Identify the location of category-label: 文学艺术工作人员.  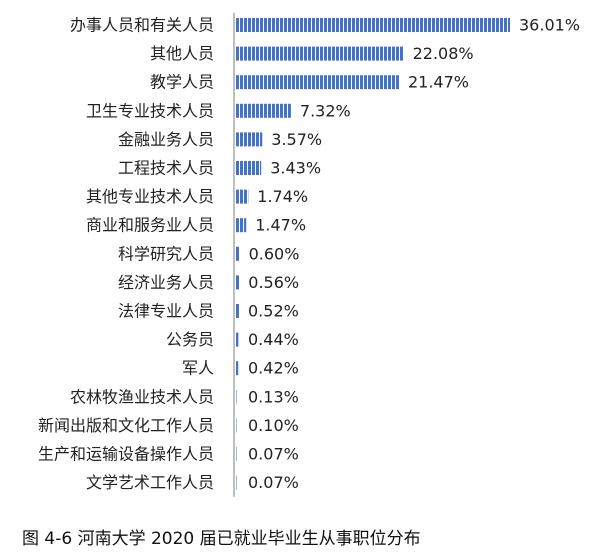
(150, 482).